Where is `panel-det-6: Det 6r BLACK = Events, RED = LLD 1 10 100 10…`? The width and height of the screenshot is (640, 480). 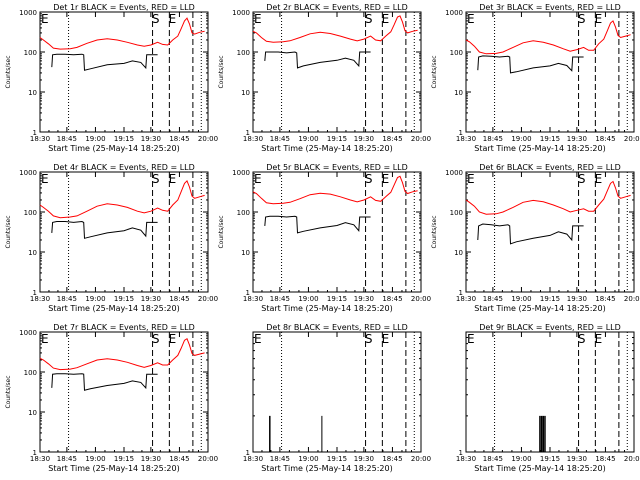 panel-det-6: Det 6r BLACK = Events, RED = LLD 1 10 100 10… is located at coordinates (535, 238).